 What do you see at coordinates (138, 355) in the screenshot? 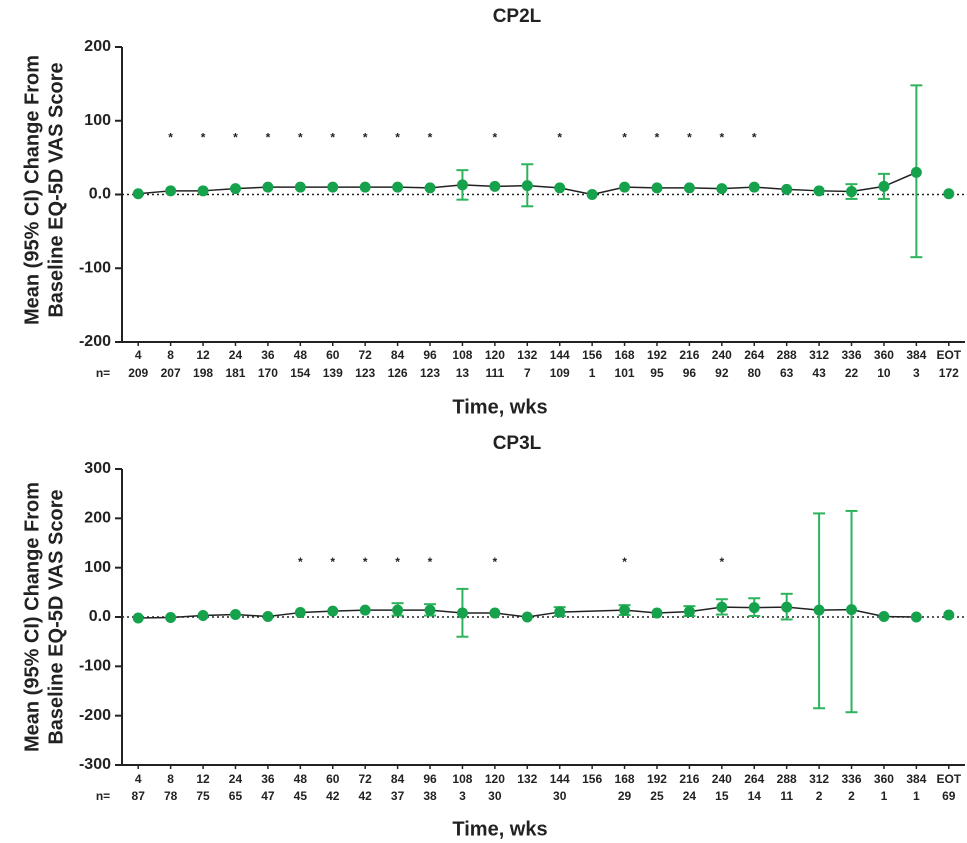
I see `x-tick-label: 4` at bounding box center [138, 355].